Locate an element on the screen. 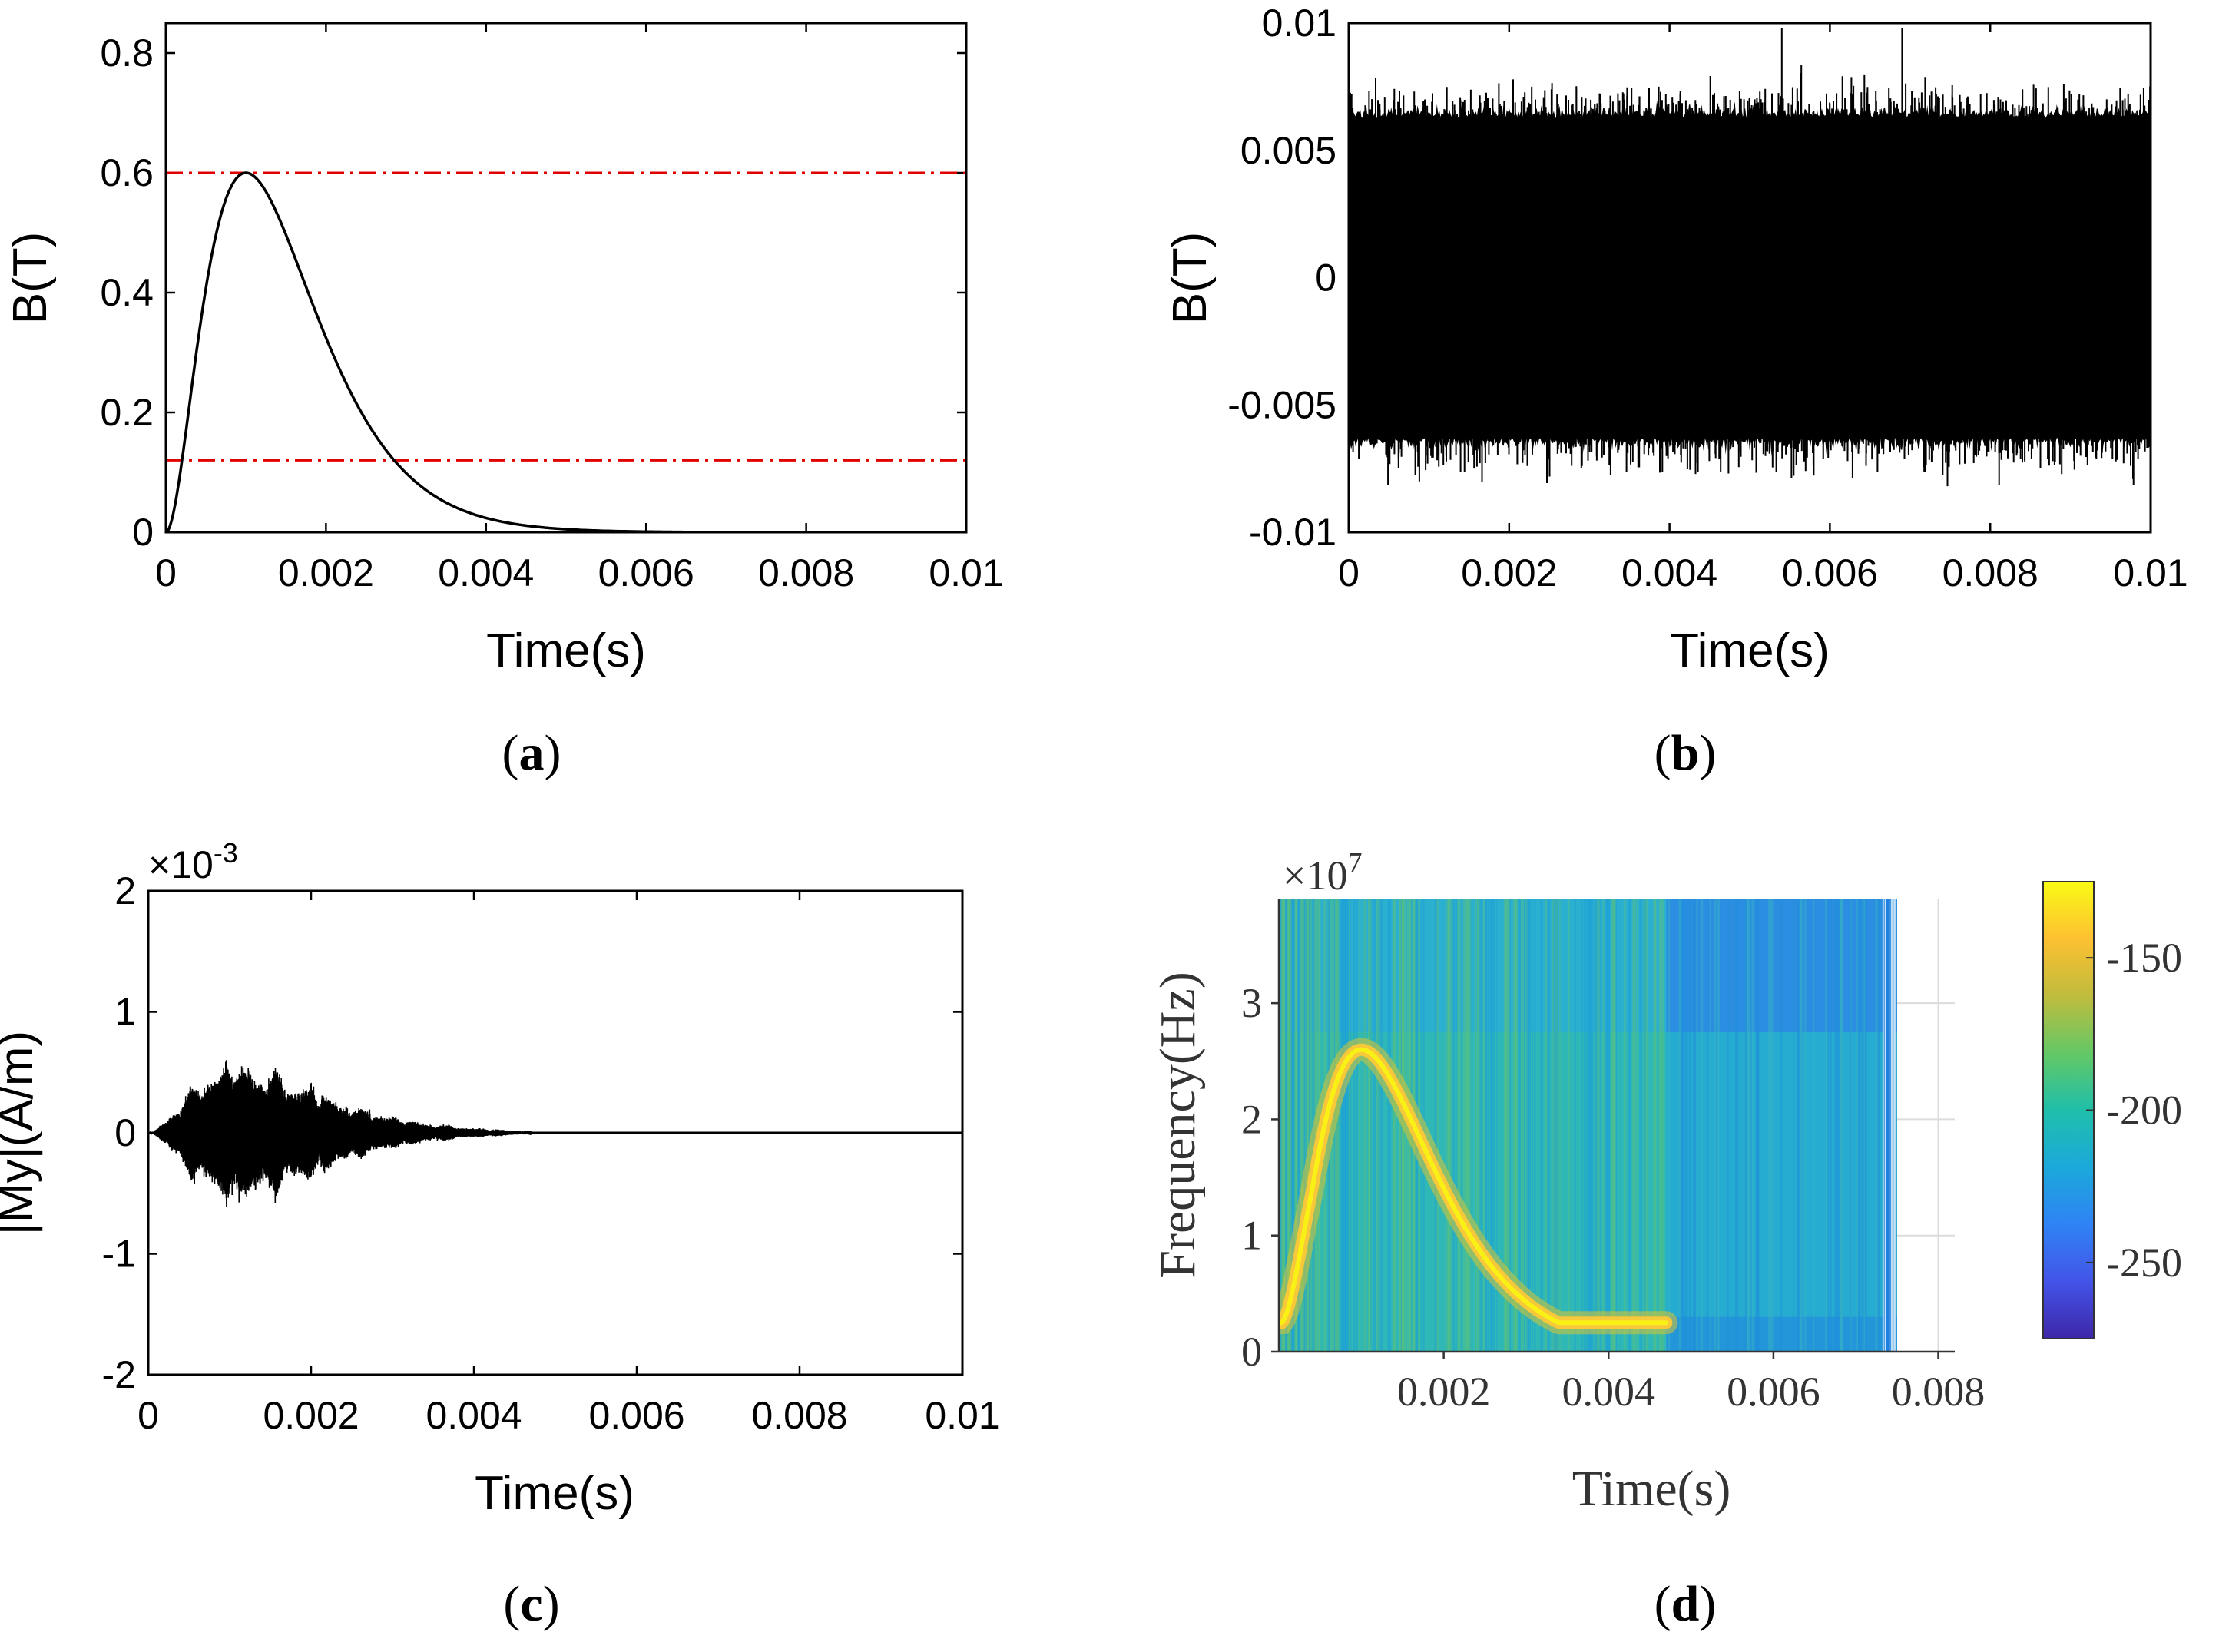 The width and height of the screenshot is (2219, 1652). a-xtick-label: 0.01 is located at coordinates (966, 572).